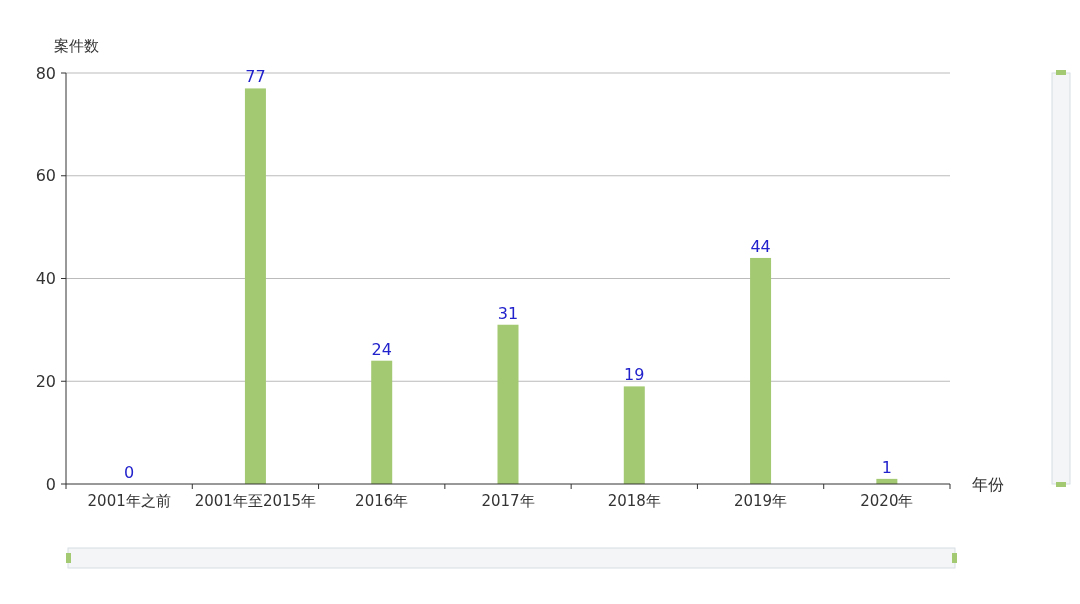  I want to click on x-tick-label: 2016年, so click(382, 501).